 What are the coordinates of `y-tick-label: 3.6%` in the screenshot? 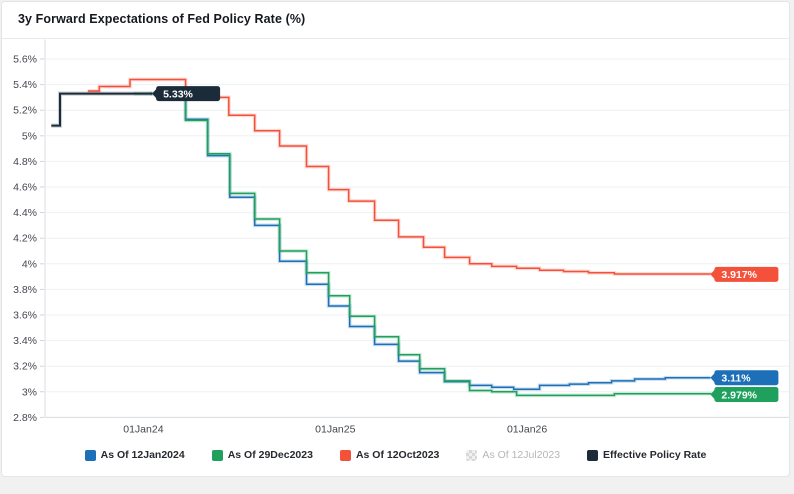 It's located at (25, 316).